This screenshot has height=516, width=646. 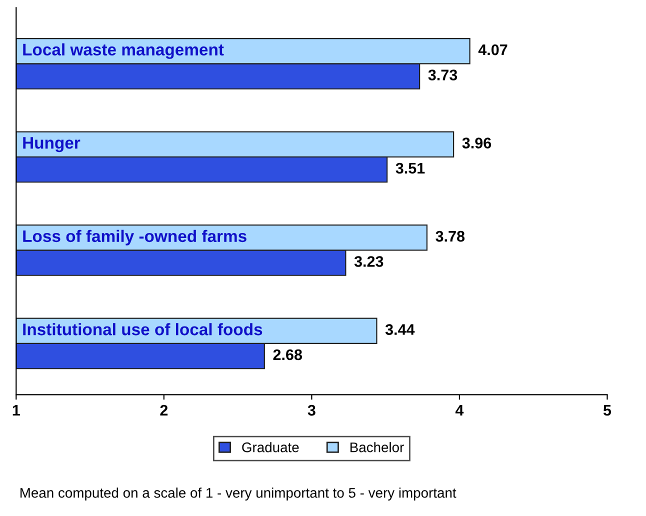 I want to click on y-tick-label: Institutional use of local foods, so click(x=142, y=329).